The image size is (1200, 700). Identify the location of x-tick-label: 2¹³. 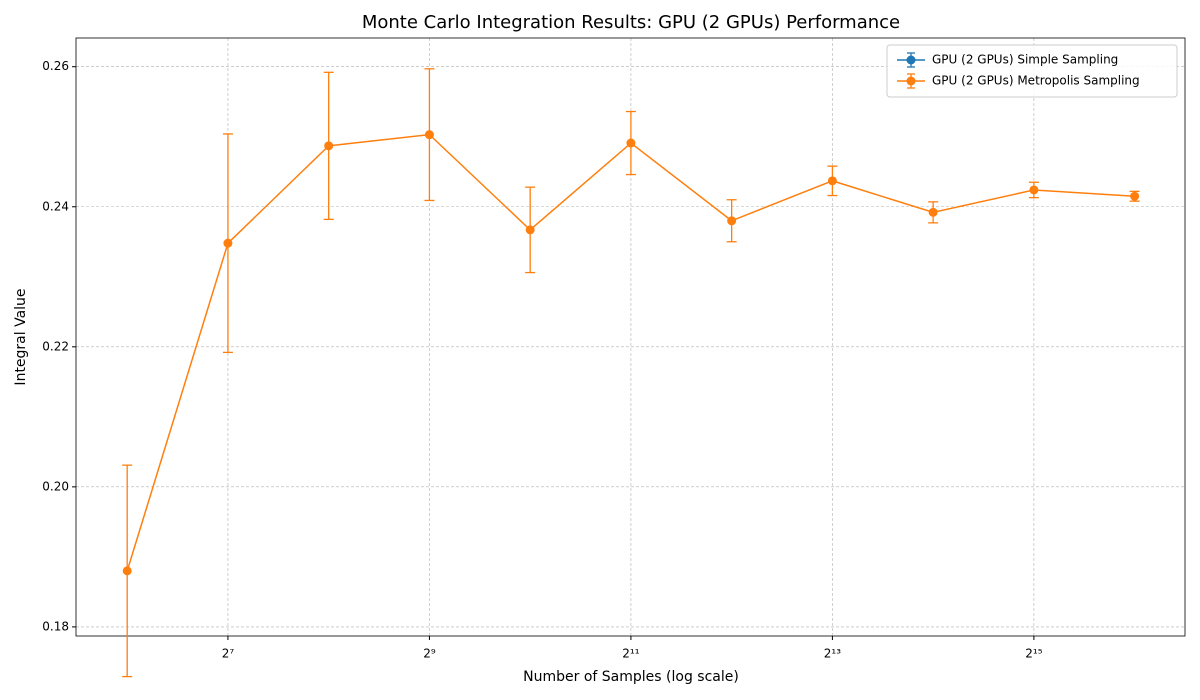
(832, 654).